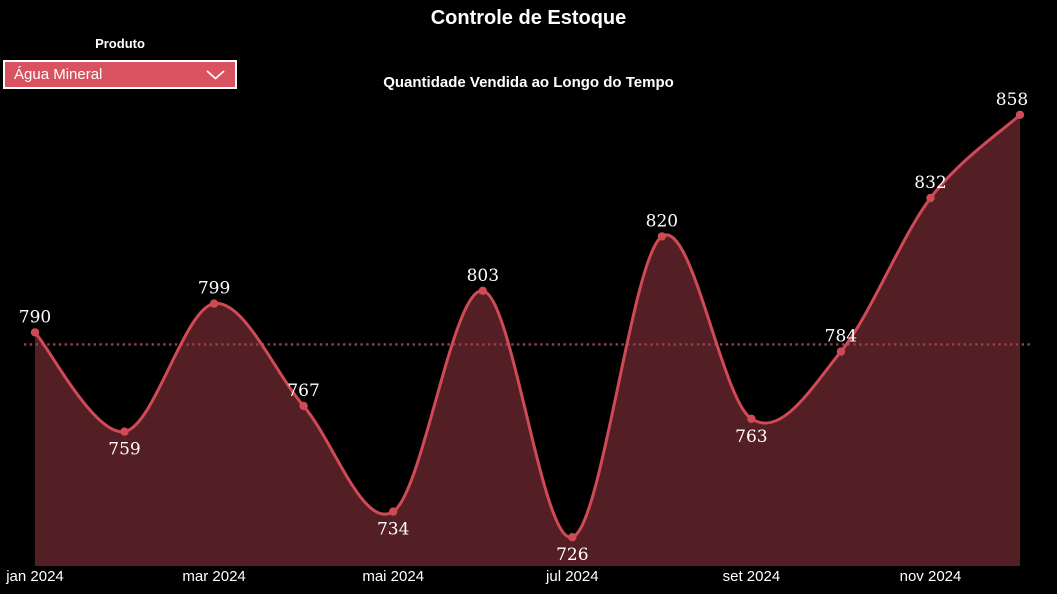 This screenshot has width=1057, height=594. What do you see at coordinates (393, 576) in the screenshot?
I see `x-axis-tick-label: mai 2024` at bounding box center [393, 576].